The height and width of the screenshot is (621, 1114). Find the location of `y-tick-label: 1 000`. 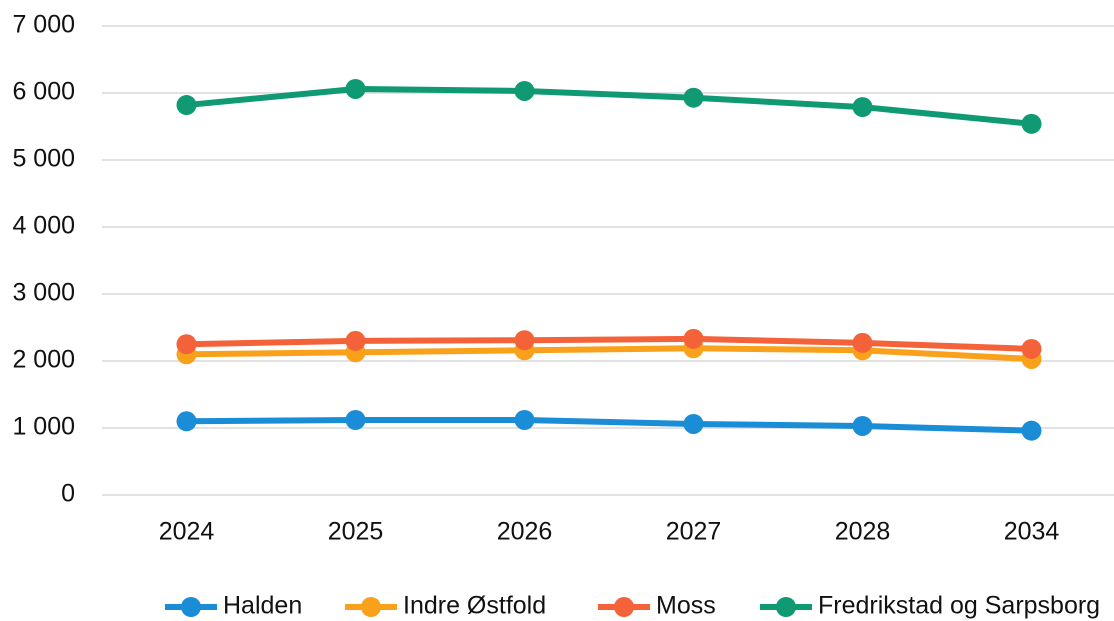

y-tick-label: 1 000 is located at coordinates (43, 427).